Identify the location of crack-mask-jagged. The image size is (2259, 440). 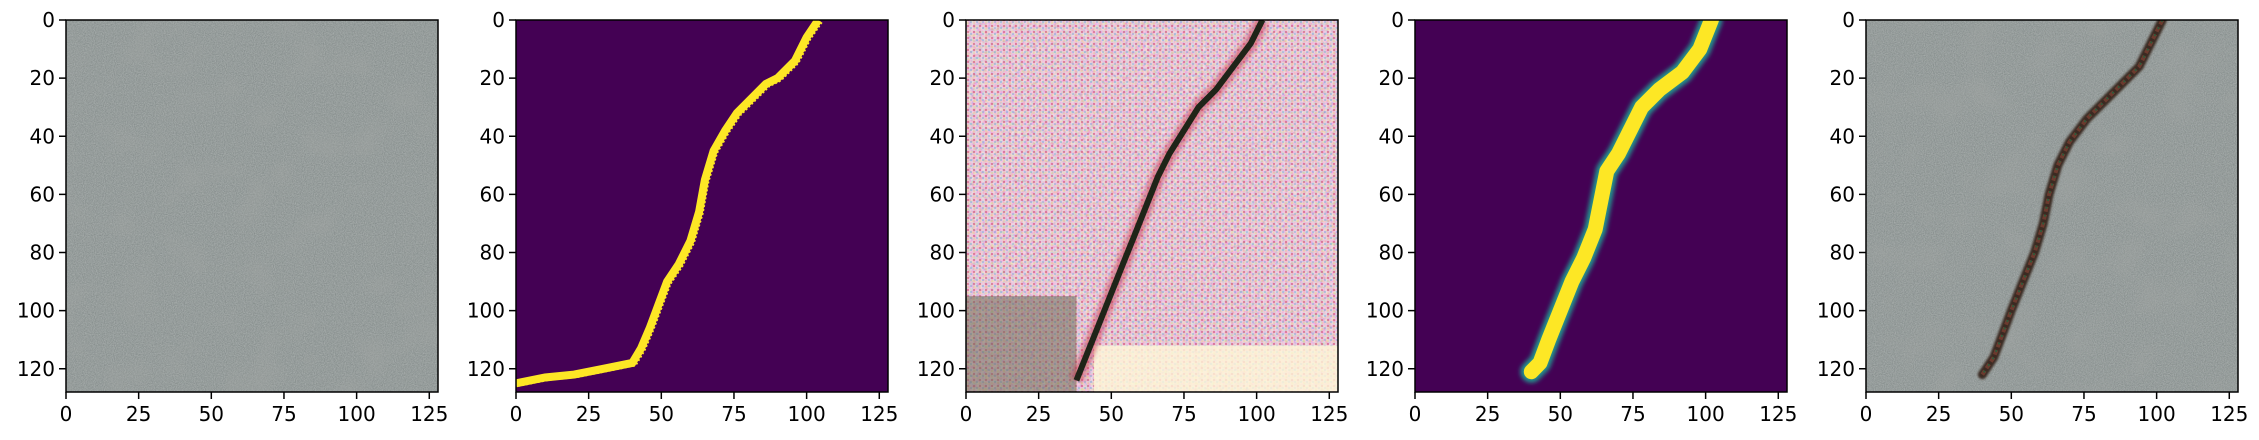
(670, 204).